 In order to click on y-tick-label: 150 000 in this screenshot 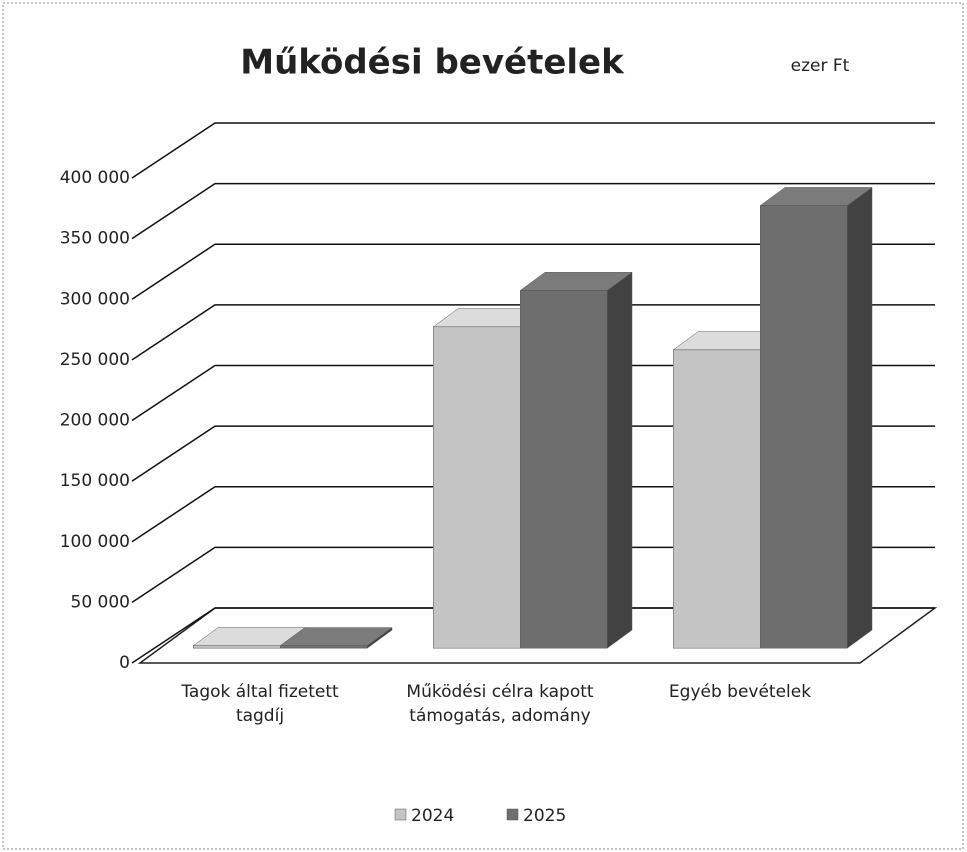, I will do `click(95, 481)`.